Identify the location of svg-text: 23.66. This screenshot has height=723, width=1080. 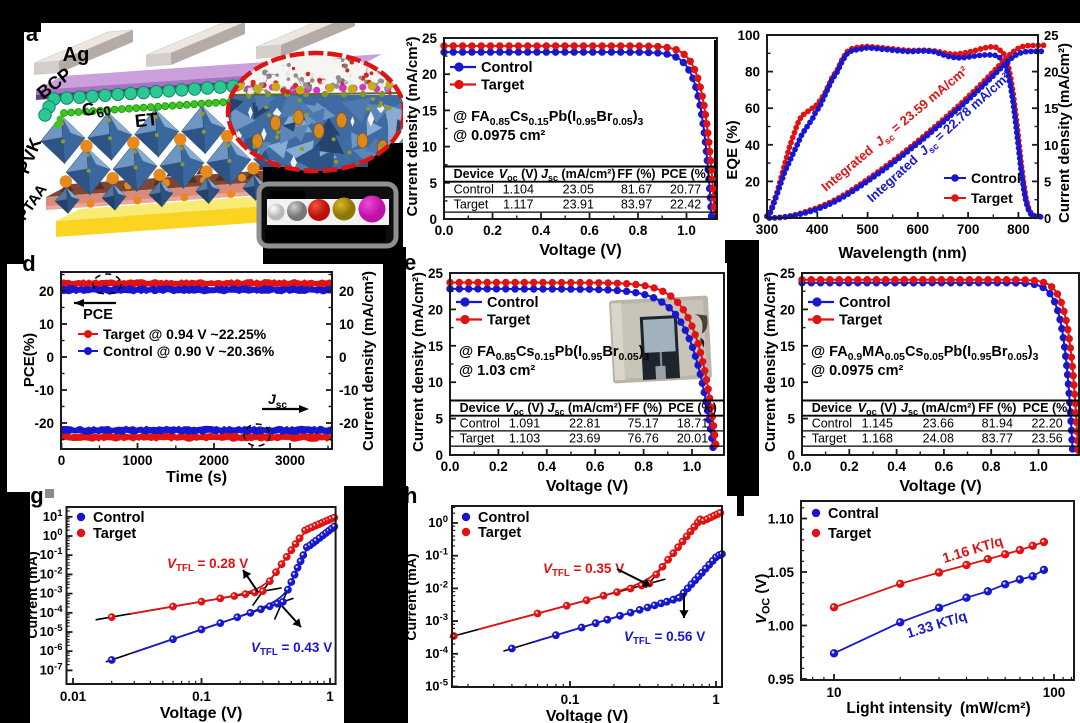
(938, 423).